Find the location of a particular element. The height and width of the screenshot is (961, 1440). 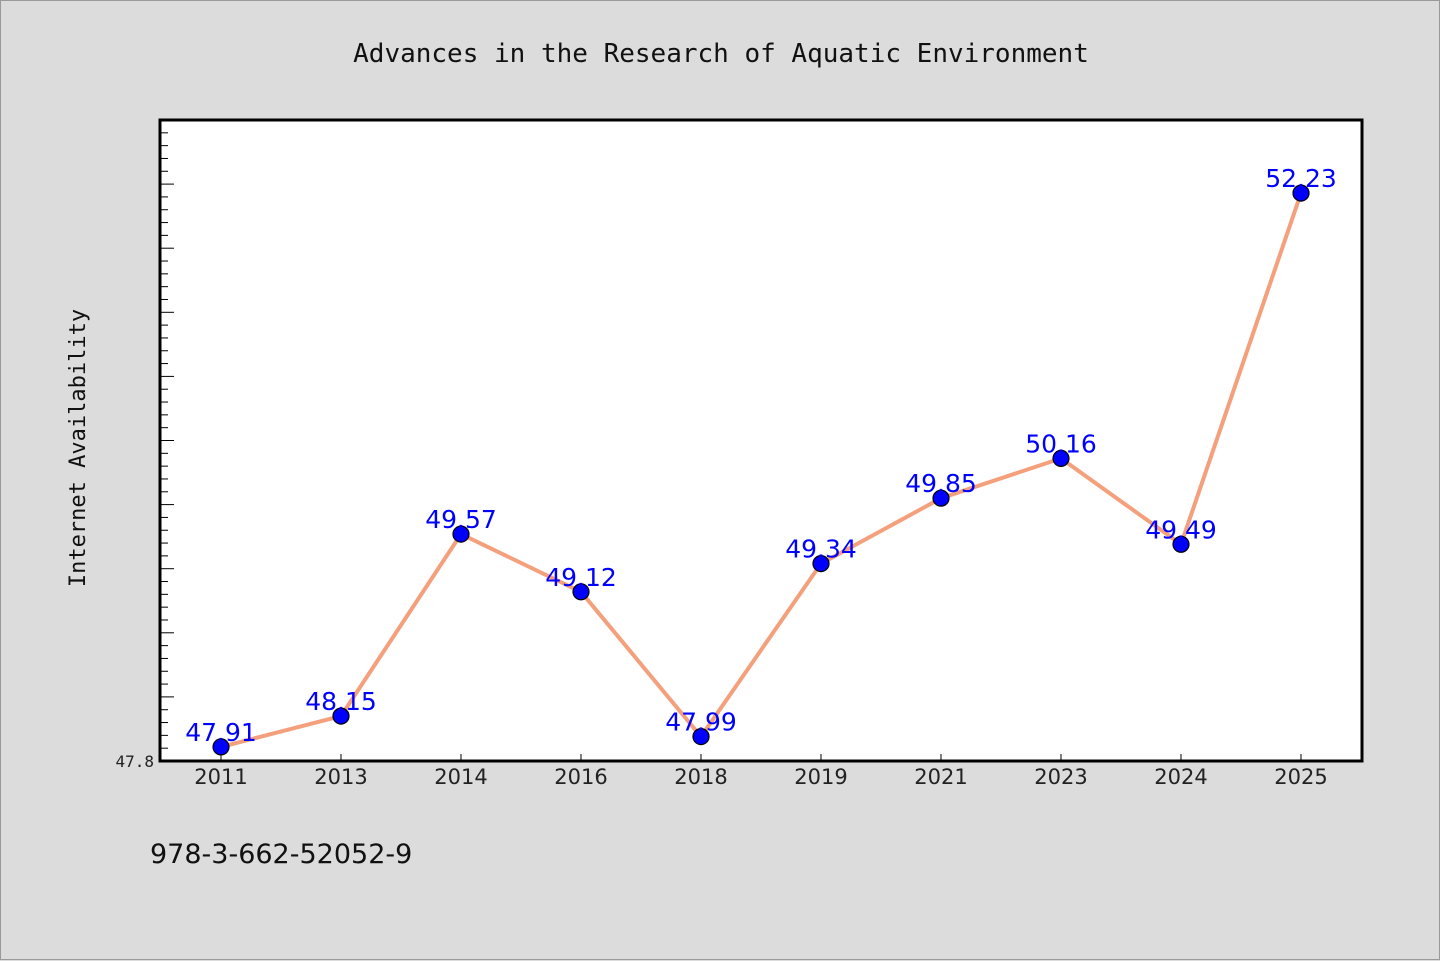

x-tick-label: 2019 is located at coordinates (820, 777).